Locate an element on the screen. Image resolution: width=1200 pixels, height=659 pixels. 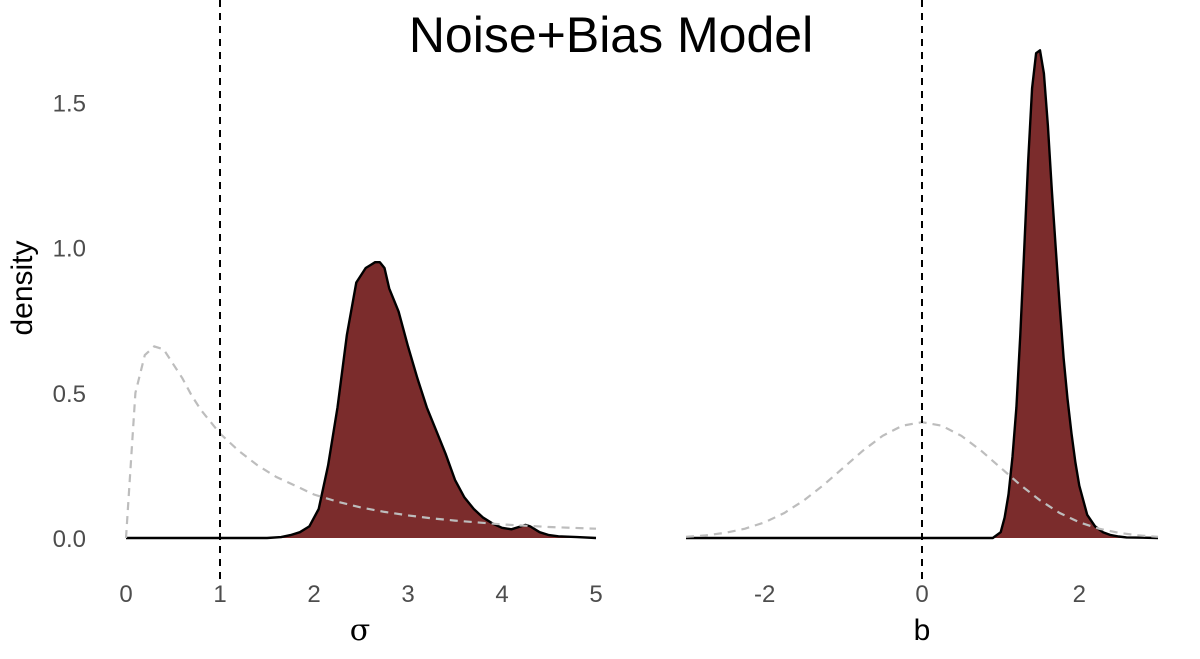
x-tick-label-left: 5 is located at coordinates (595, 594).